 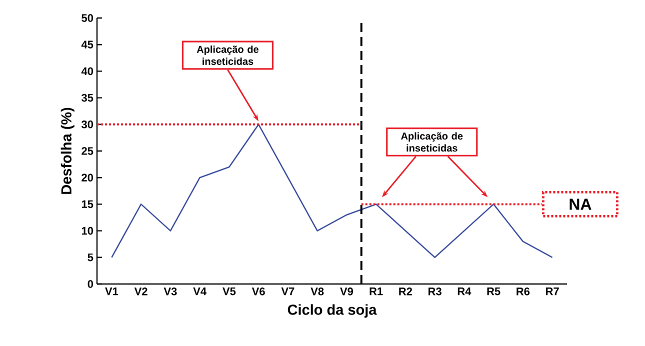 I want to click on x-tick-label: V2, so click(x=141, y=292).